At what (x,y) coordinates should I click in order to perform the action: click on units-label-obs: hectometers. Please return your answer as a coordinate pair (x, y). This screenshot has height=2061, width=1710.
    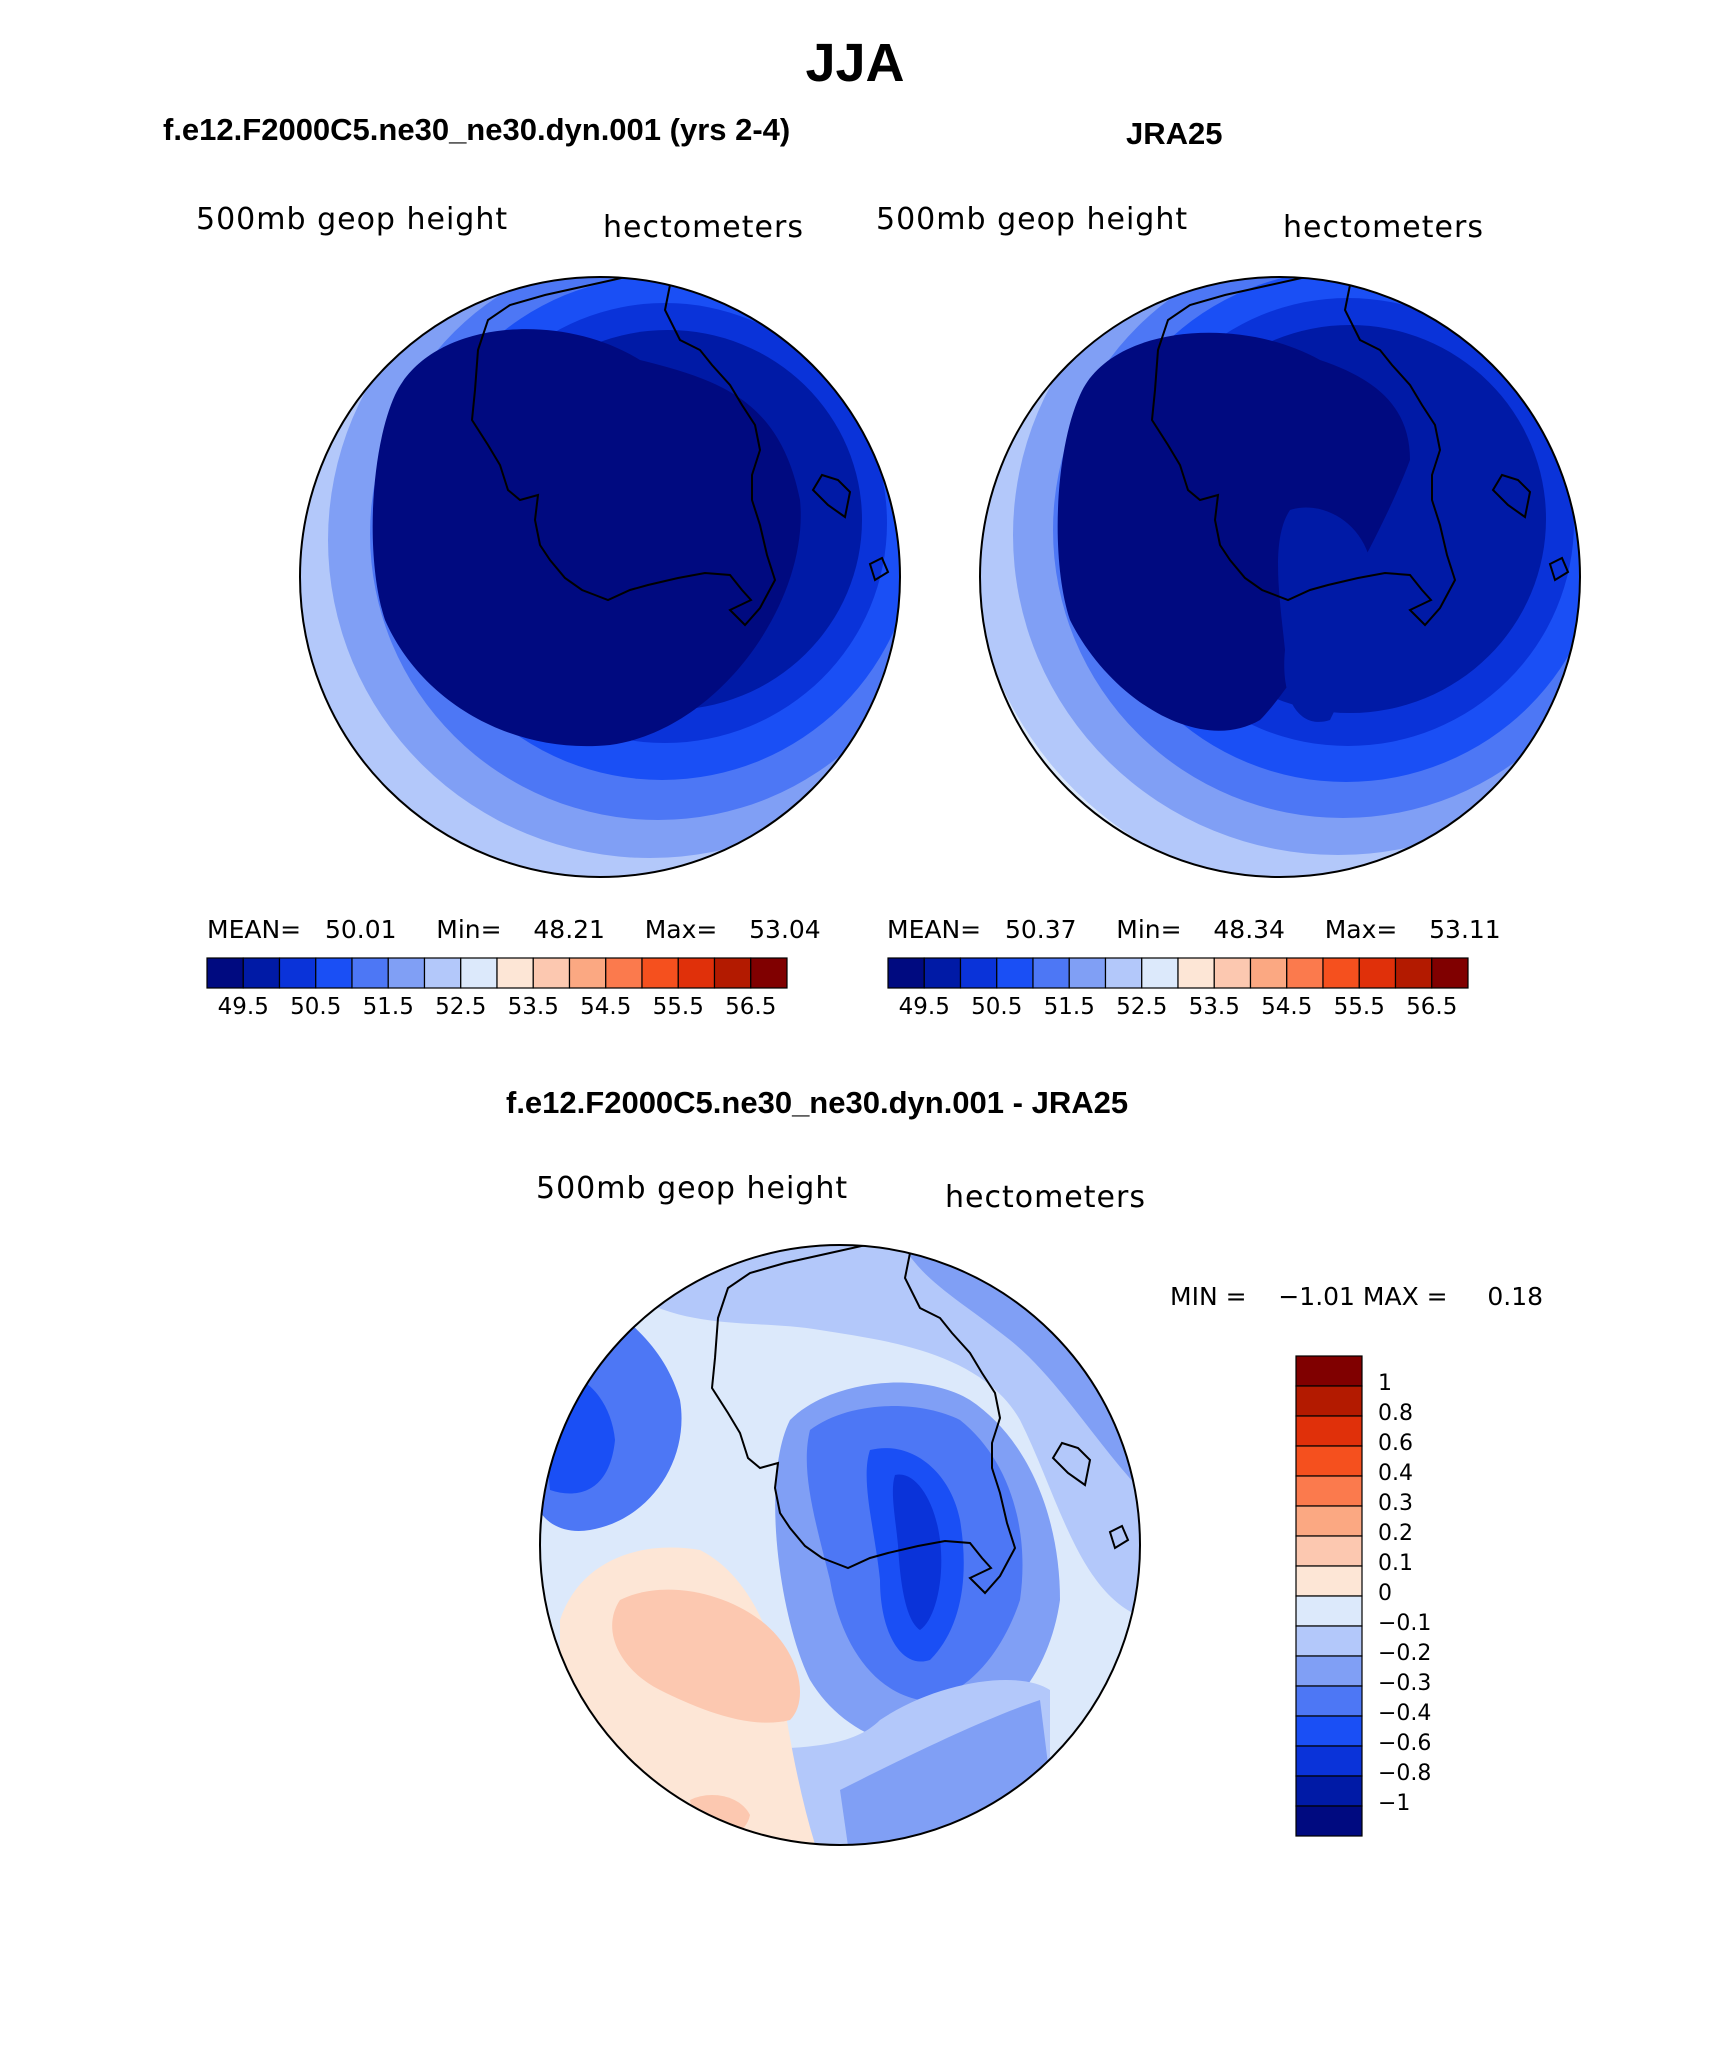
    Looking at the image, I should click on (1383, 227).